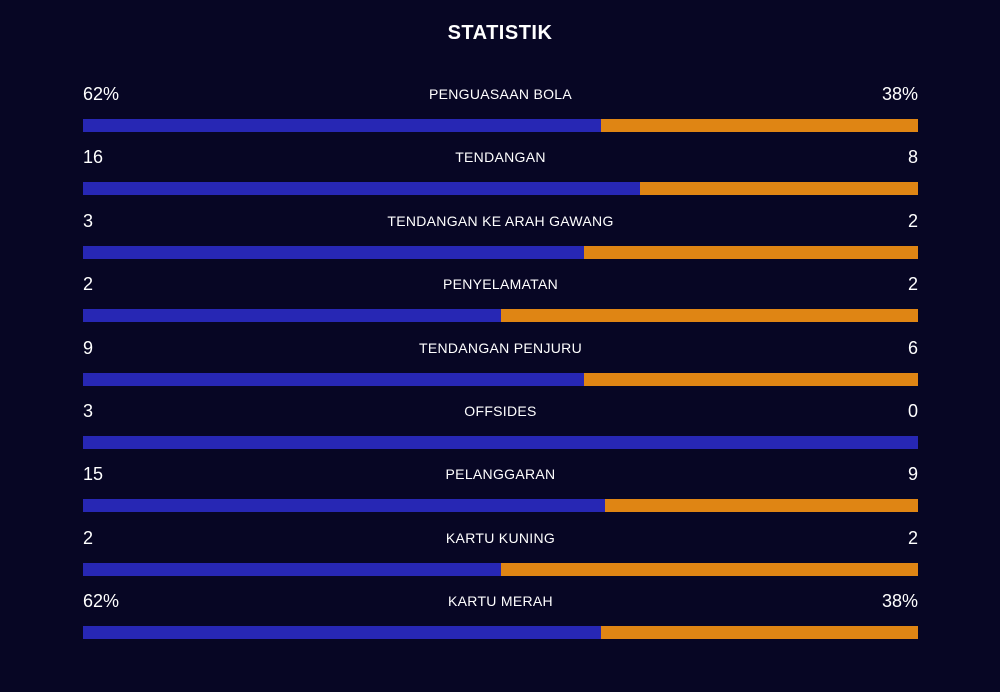 This screenshot has height=692, width=1000. What do you see at coordinates (500, 111) in the screenshot?
I see `stat-row-possession: 62% PENGUASAAN BOLA 38%` at bounding box center [500, 111].